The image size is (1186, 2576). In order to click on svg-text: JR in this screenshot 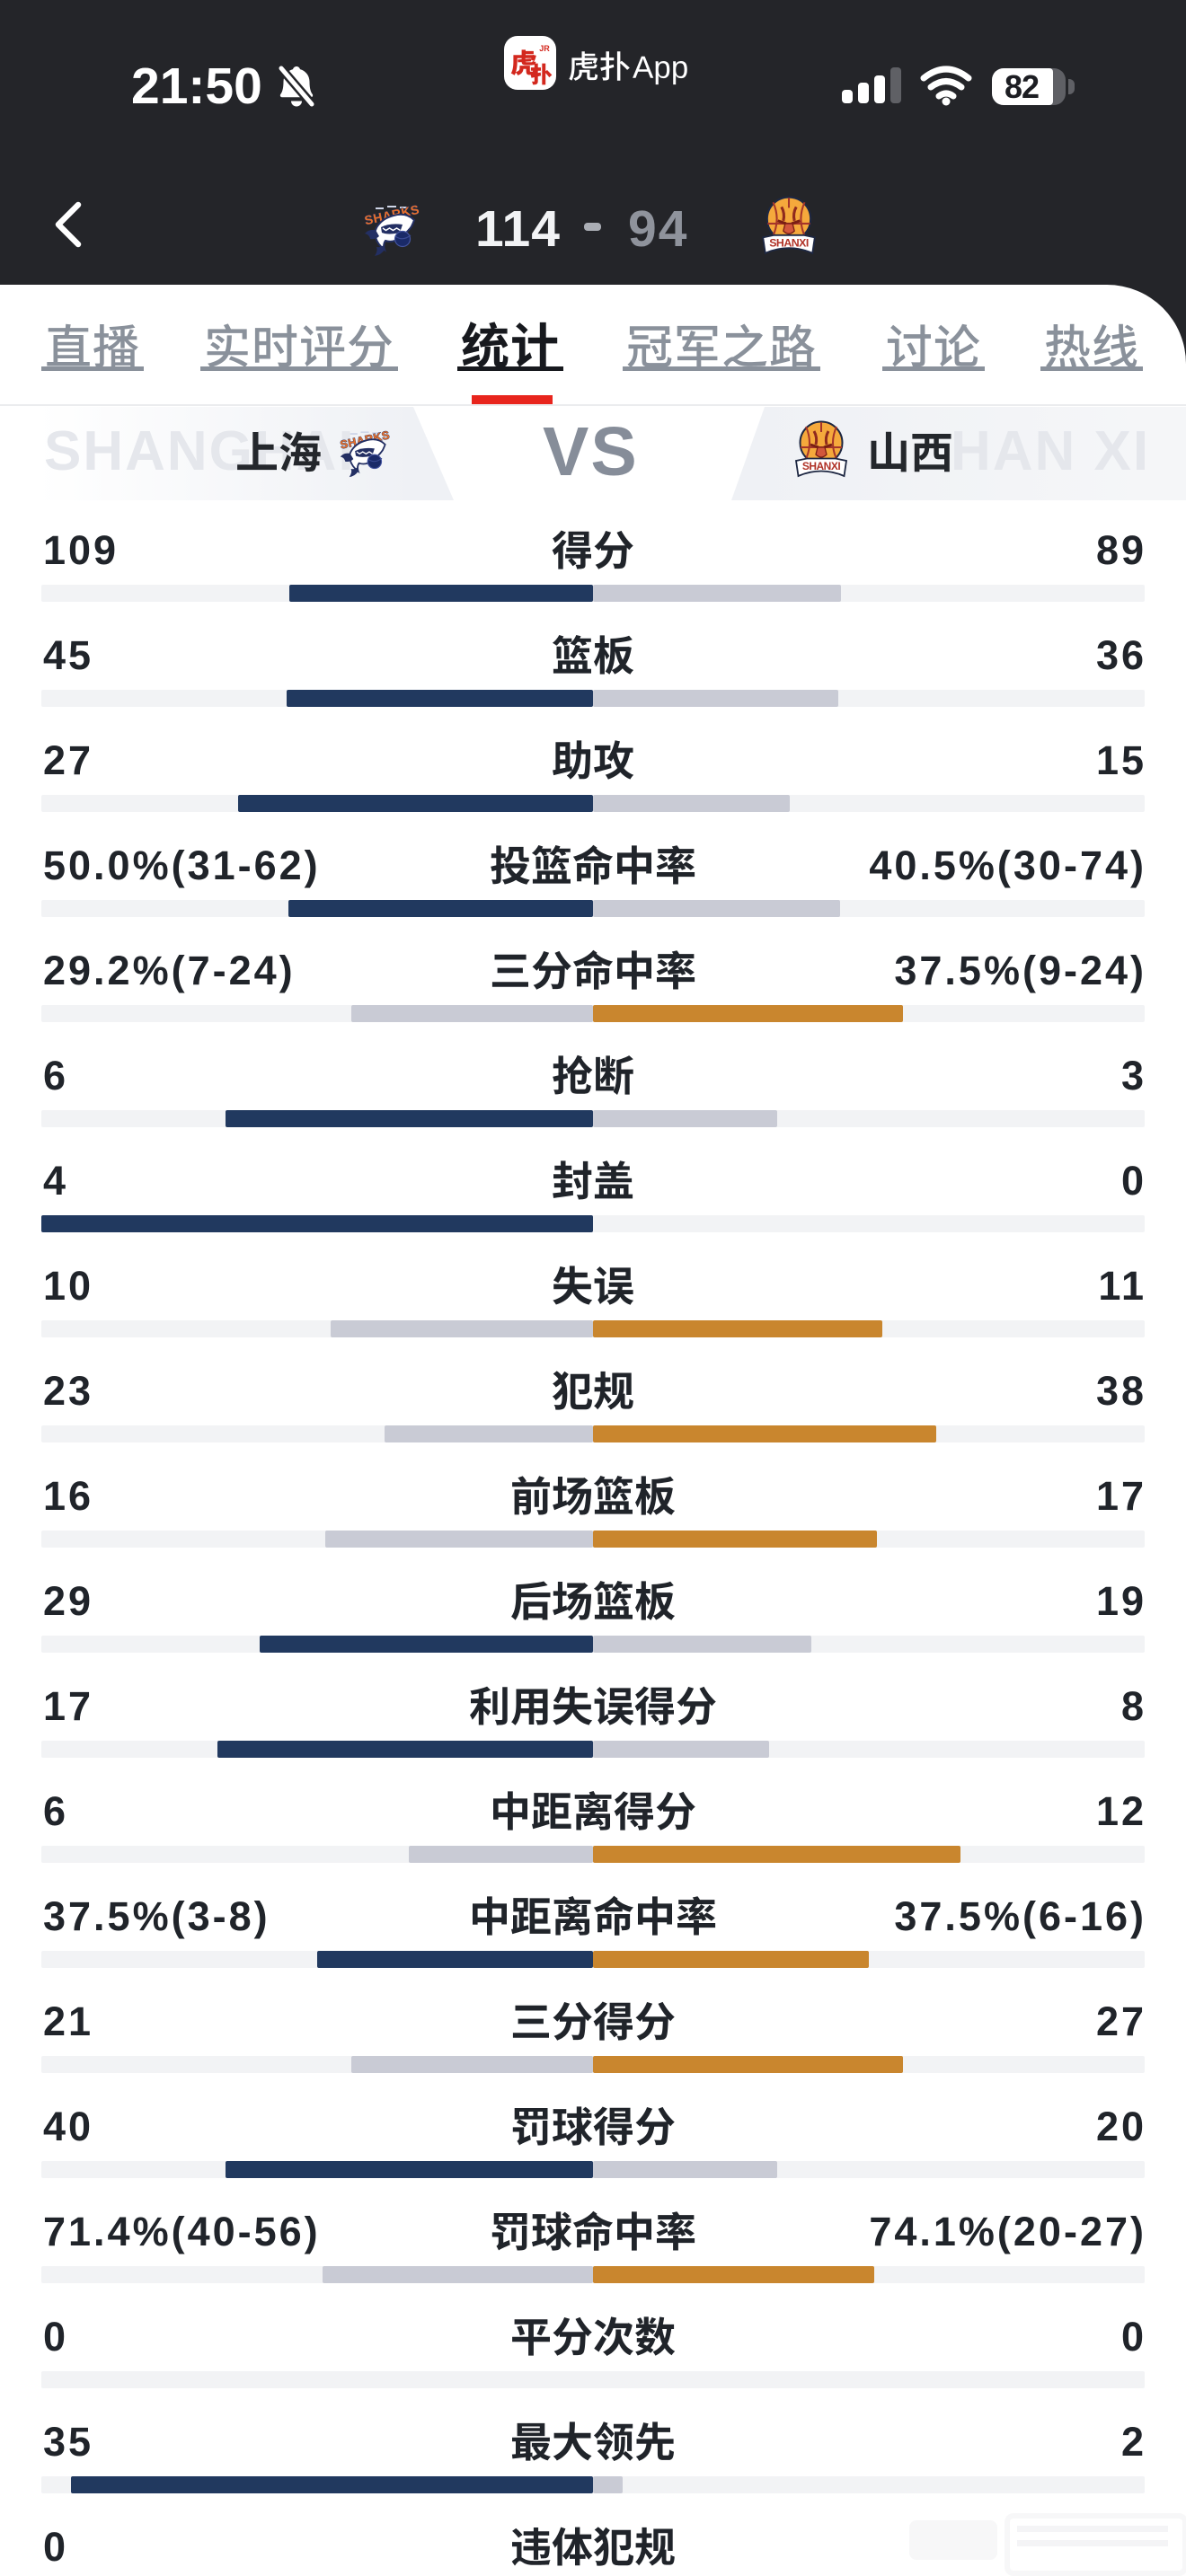, I will do `click(544, 48)`.